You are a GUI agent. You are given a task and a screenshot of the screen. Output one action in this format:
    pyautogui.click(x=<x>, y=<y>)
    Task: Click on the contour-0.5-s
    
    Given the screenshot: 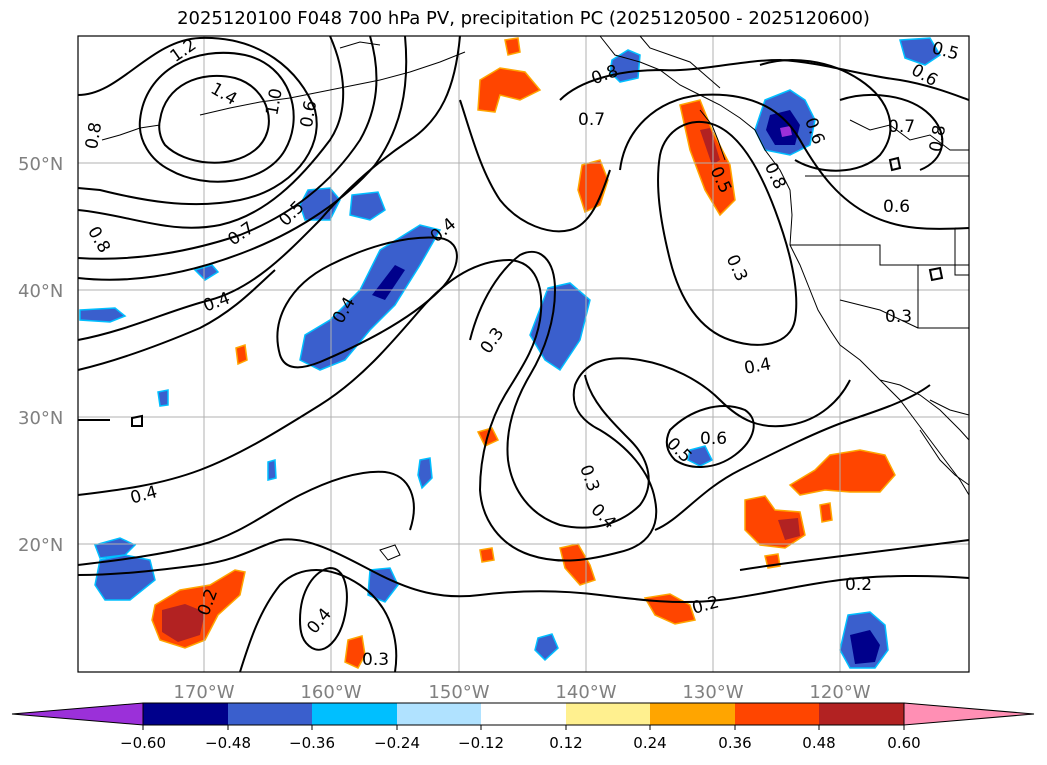 What is the action you would take?
    pyautogui.click(x=792, y=457)
    